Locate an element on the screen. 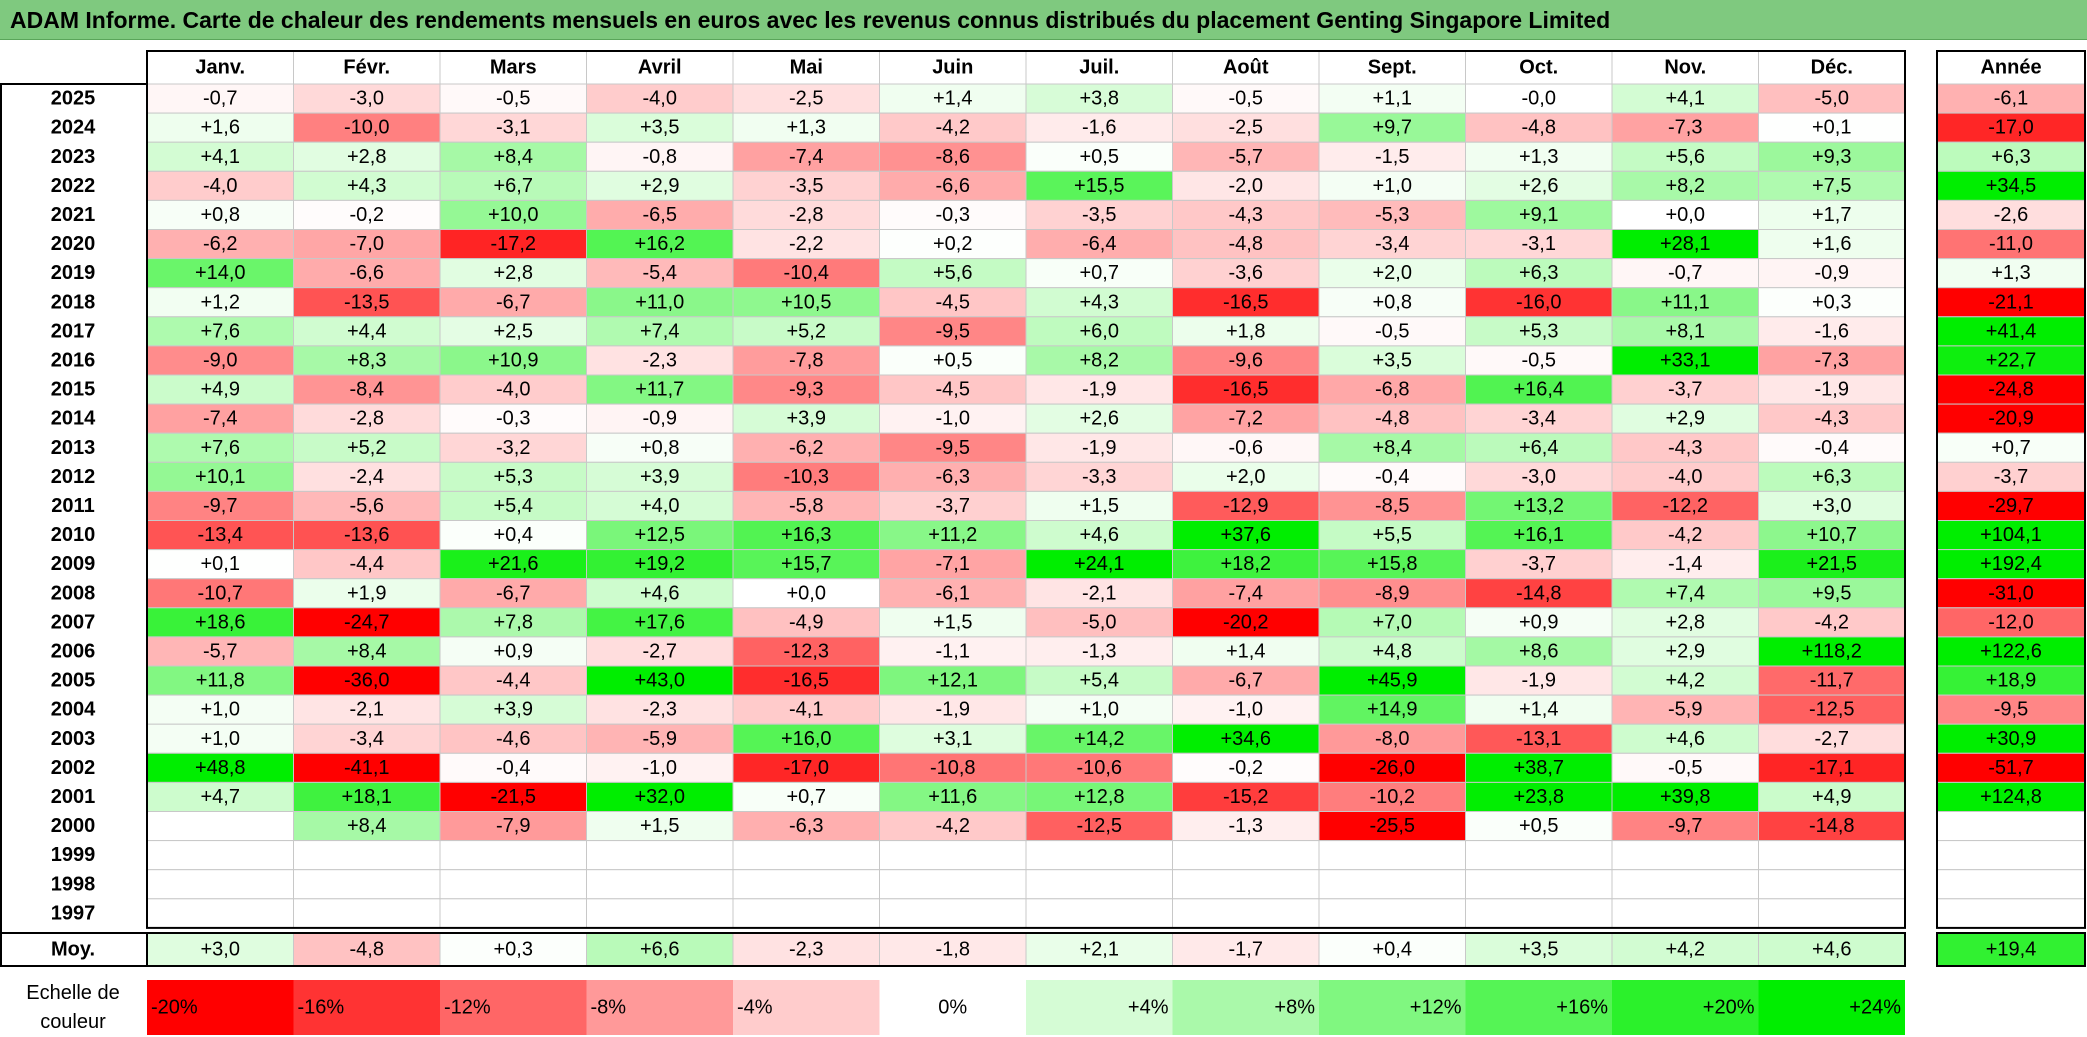  cell-value: -1,0 is located at coordinates (953, 419).